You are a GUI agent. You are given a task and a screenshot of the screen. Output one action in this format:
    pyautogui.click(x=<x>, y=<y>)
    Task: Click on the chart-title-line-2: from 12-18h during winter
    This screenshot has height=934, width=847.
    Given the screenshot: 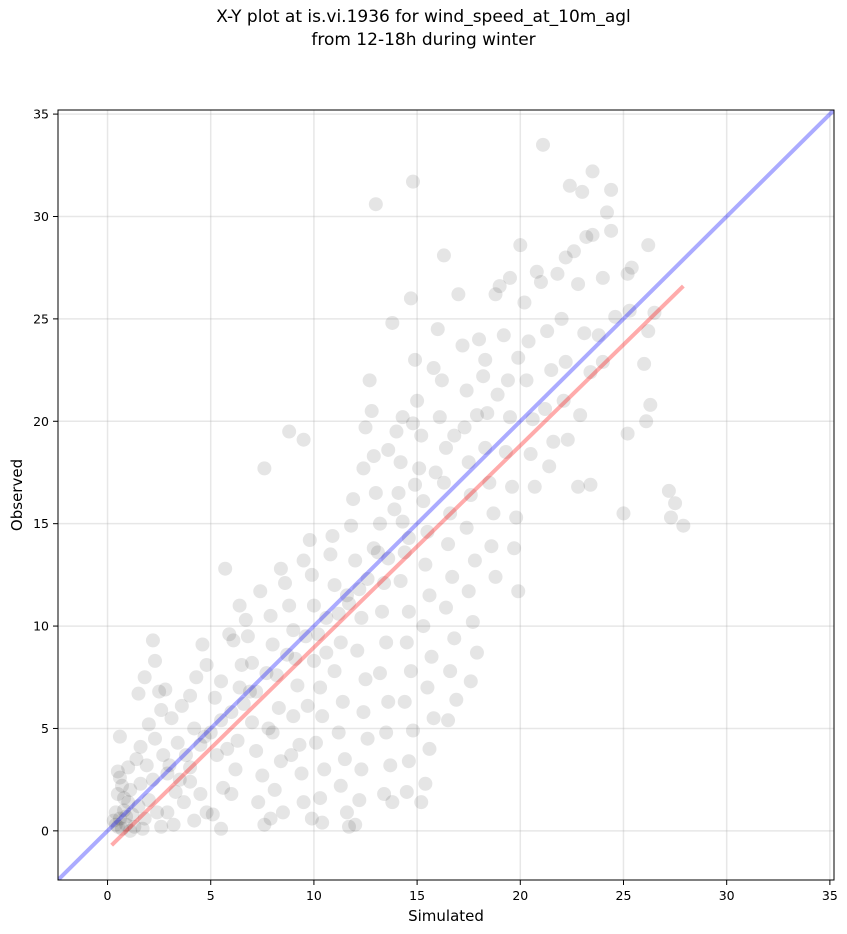 What is the action you would take?
    pyautogui.click(x=423, y=40)
    